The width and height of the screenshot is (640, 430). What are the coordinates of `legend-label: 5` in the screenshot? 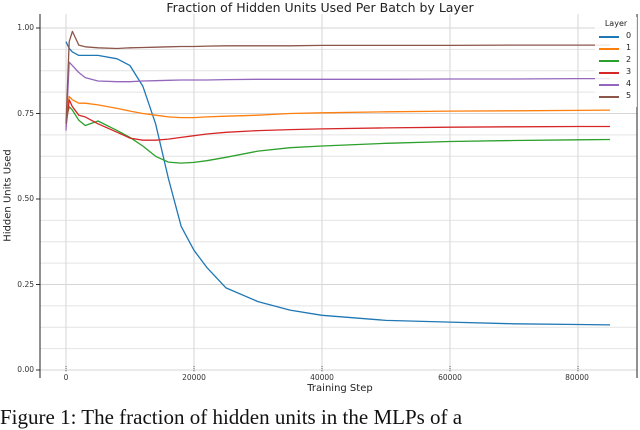 It's located at (629, 95).